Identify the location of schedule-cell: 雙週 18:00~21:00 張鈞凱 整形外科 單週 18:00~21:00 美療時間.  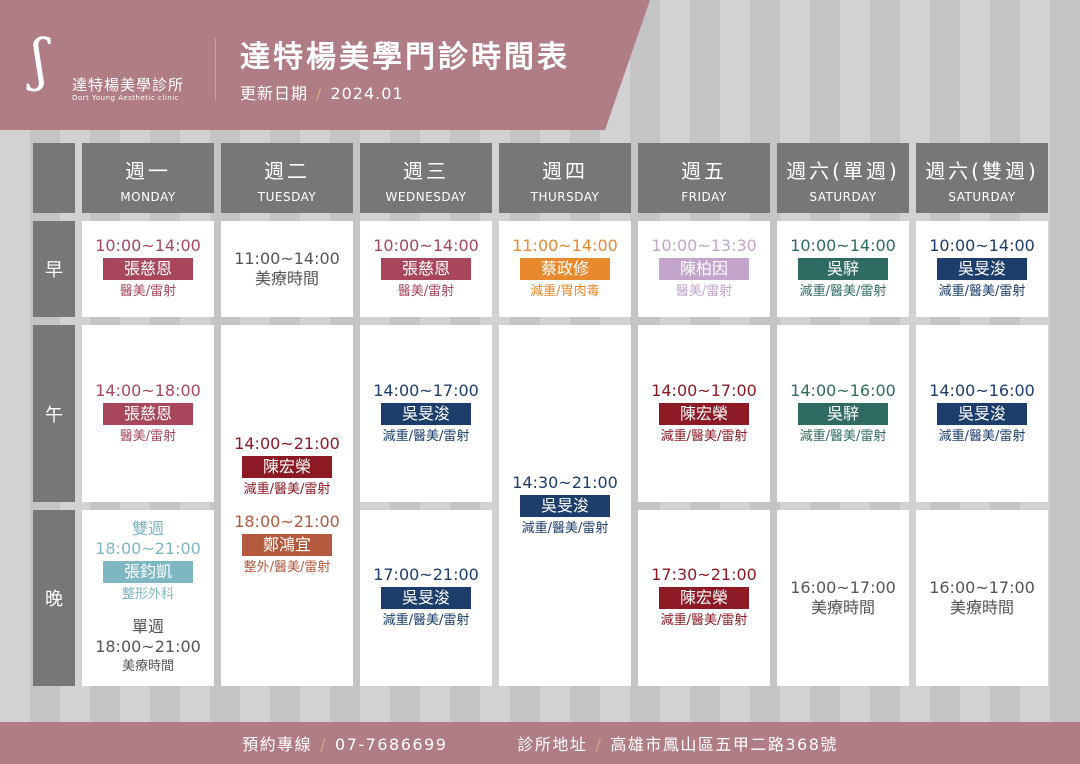
(148, 598).